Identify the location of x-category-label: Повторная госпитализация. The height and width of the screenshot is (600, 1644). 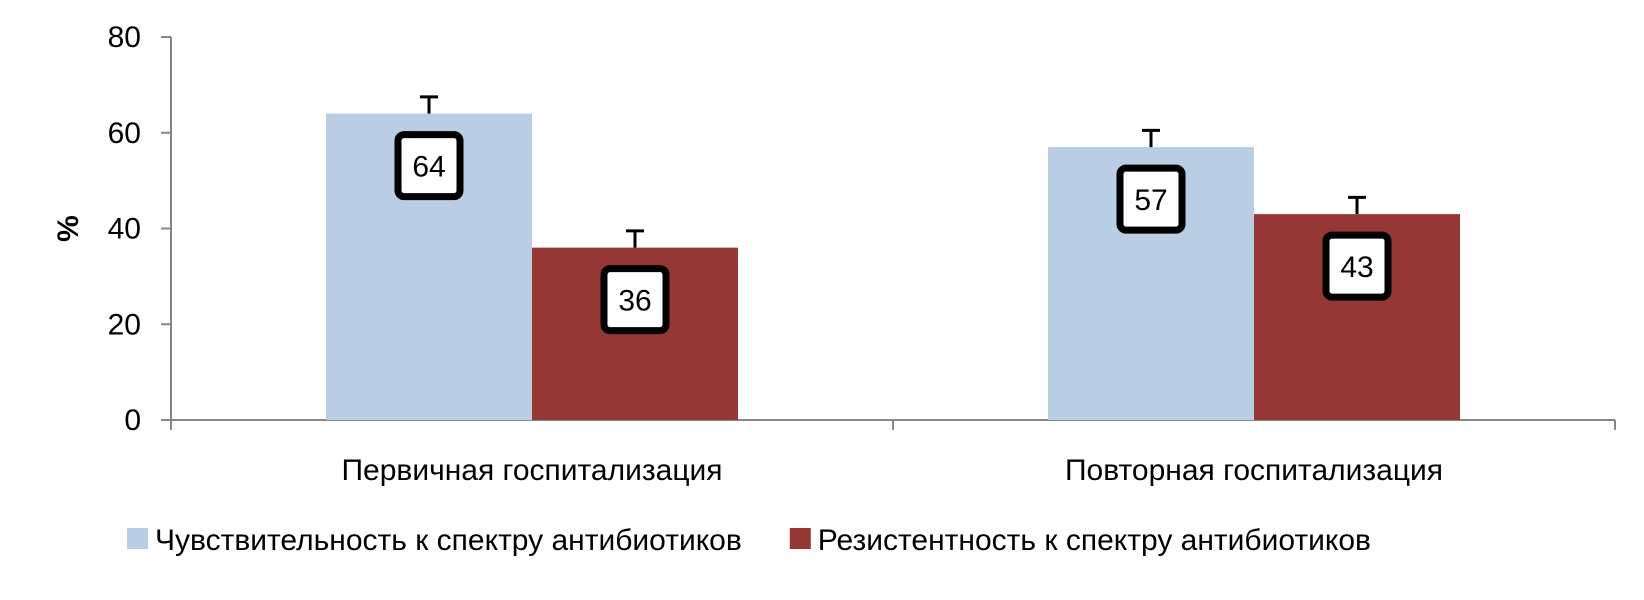
(1254, 470).